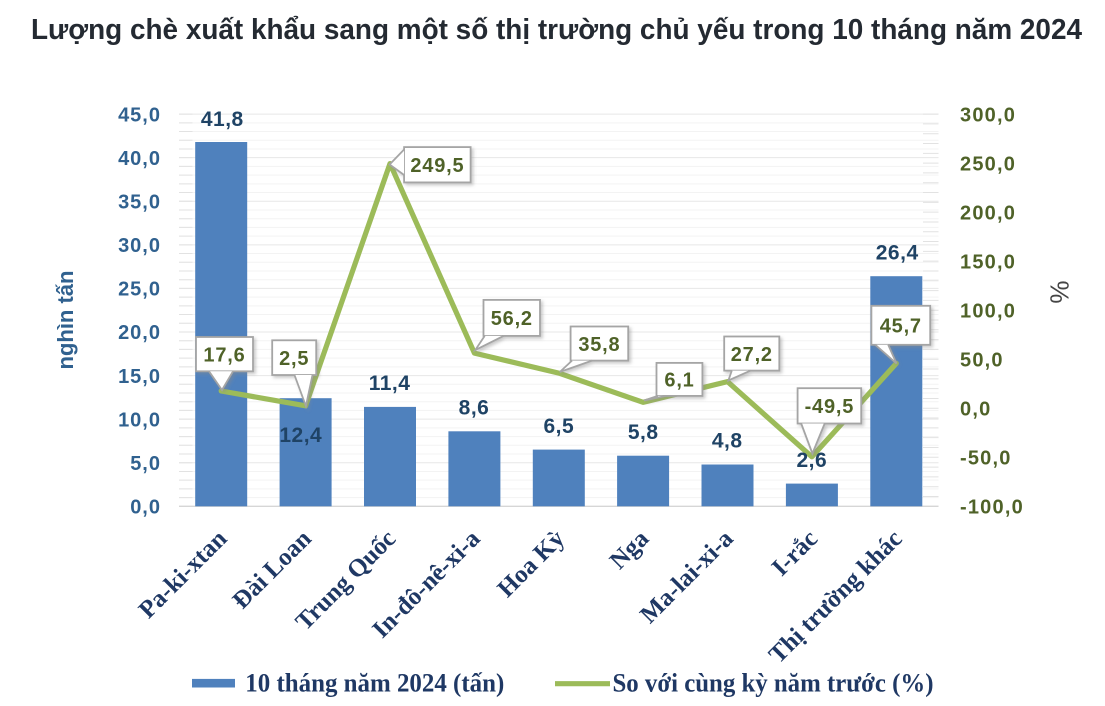 Image resolution: width=1105 pixels, height=706 pixels. I want to click on svg-text: 2,6, so click(811, 460).